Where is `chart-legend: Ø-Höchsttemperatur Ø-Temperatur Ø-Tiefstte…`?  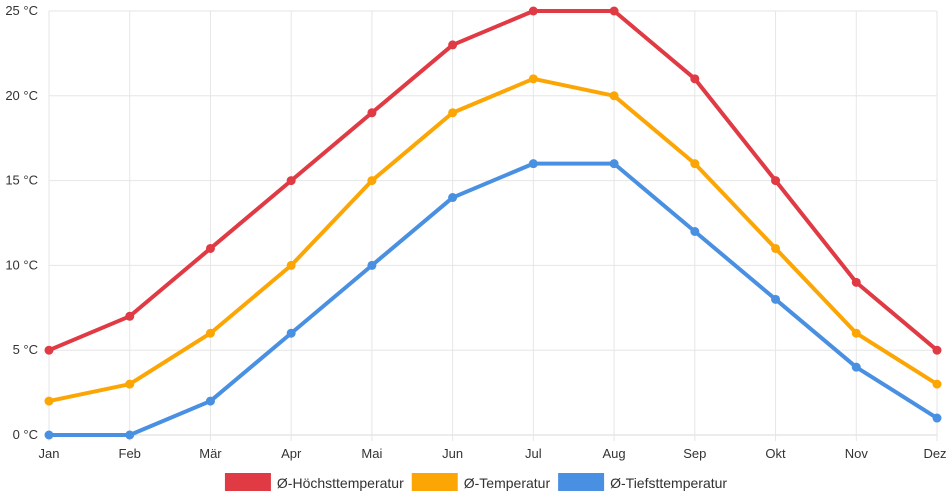
chart-legend: Ø-Höchsttemperatur Ø-Temperatur Ø-Tiefstte… is located at coordinates (475, 482).